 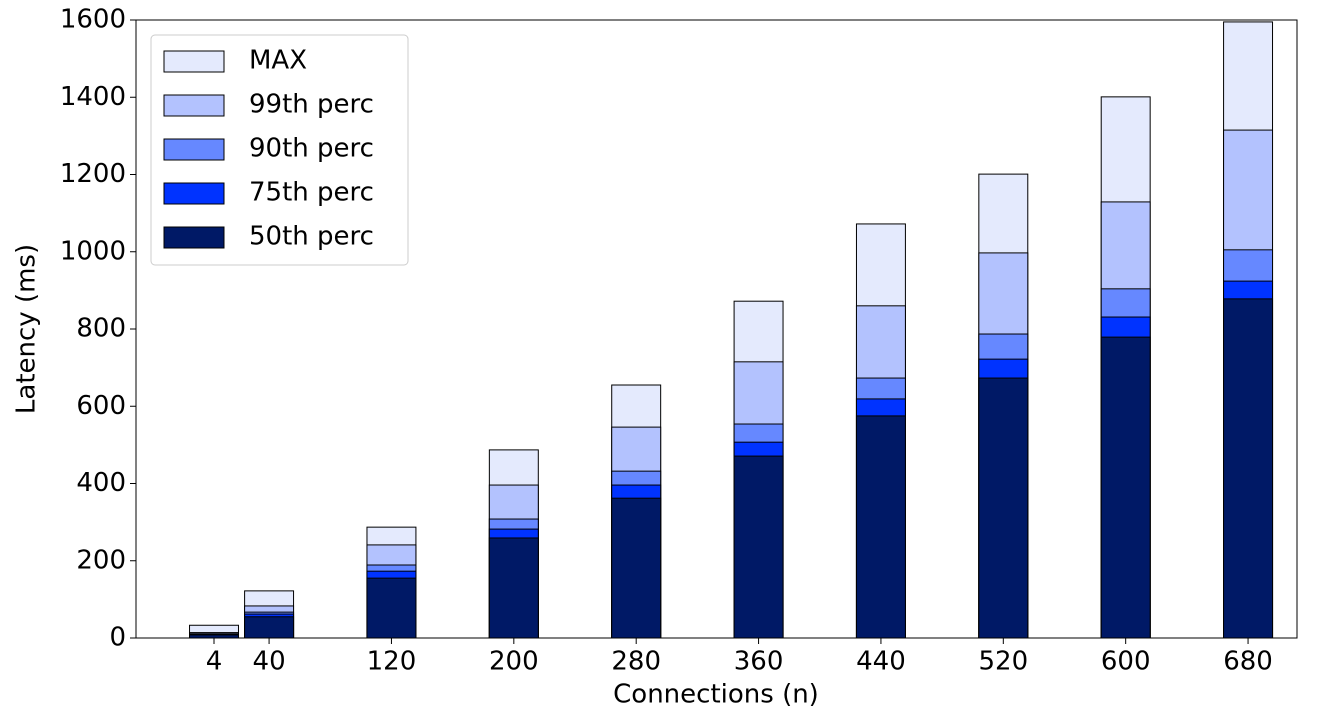 I want to click on y-tick-label: 0, so click(x=117, y=638).